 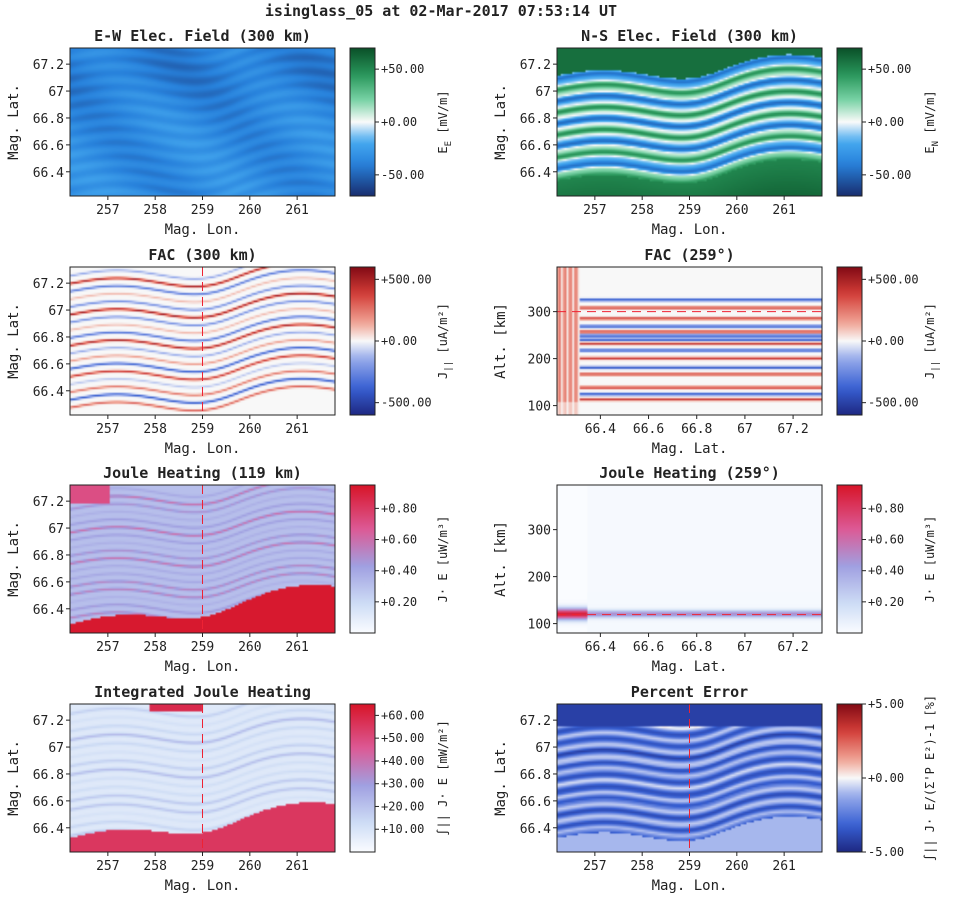 I want to click on y-tick-label: 300, so click(x=539, y=313).